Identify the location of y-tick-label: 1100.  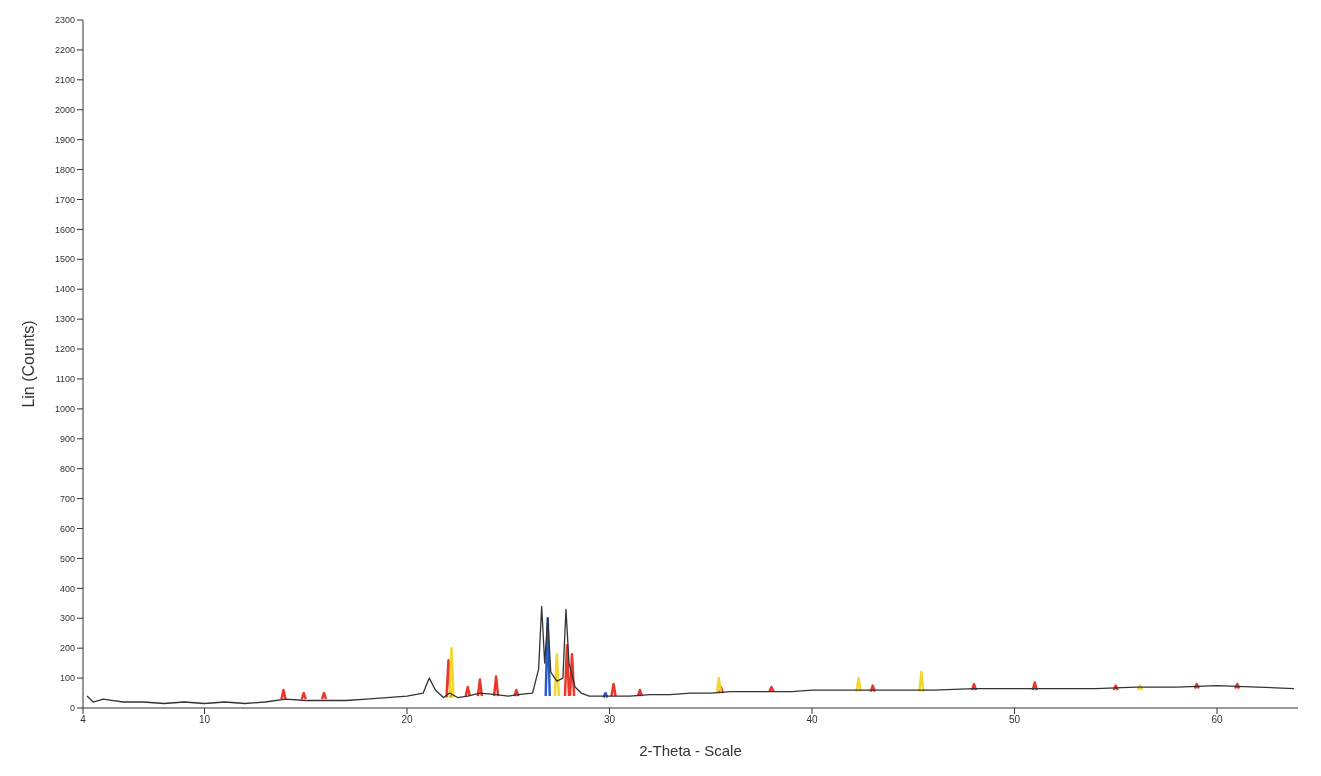
(65, 379).